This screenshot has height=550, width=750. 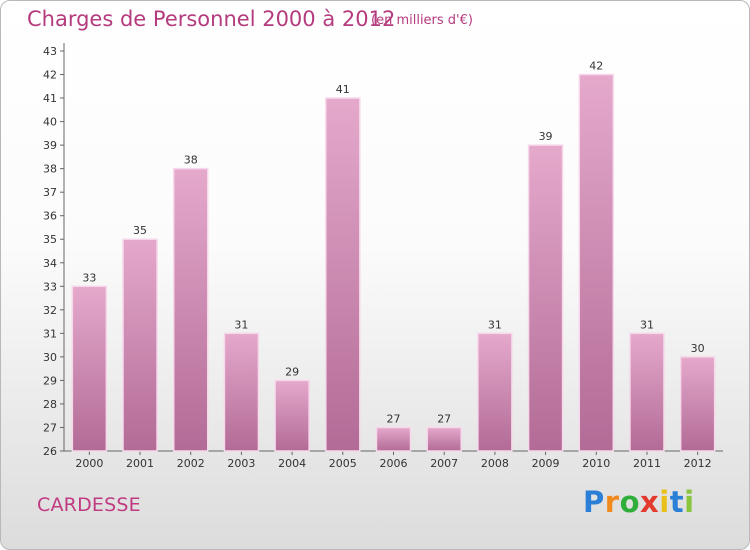 I want to click on y-tick-label: 41, so click(x=50, y=98).